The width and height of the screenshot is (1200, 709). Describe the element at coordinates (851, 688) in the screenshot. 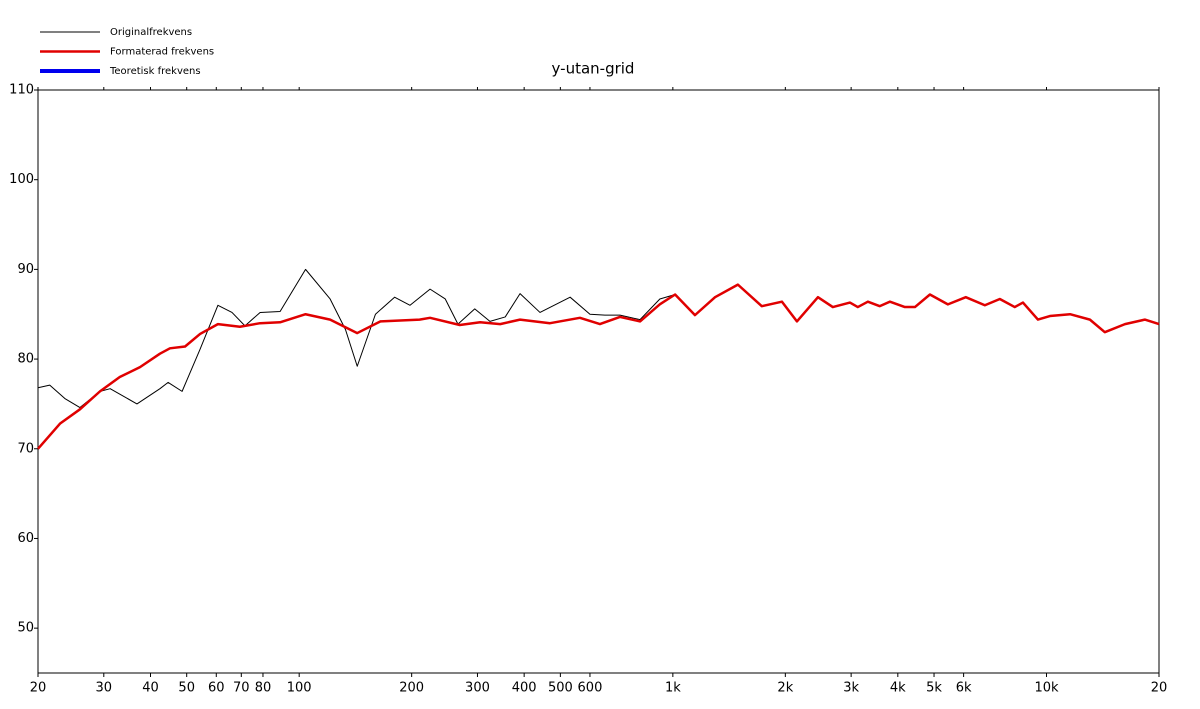

I see `x-tick-label: 3k` at that location.